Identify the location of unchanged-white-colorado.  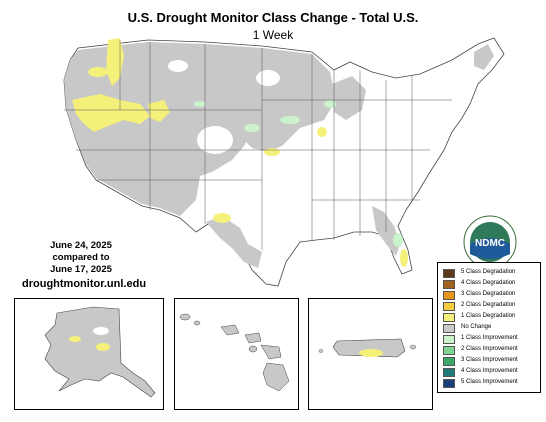
(215, 140).